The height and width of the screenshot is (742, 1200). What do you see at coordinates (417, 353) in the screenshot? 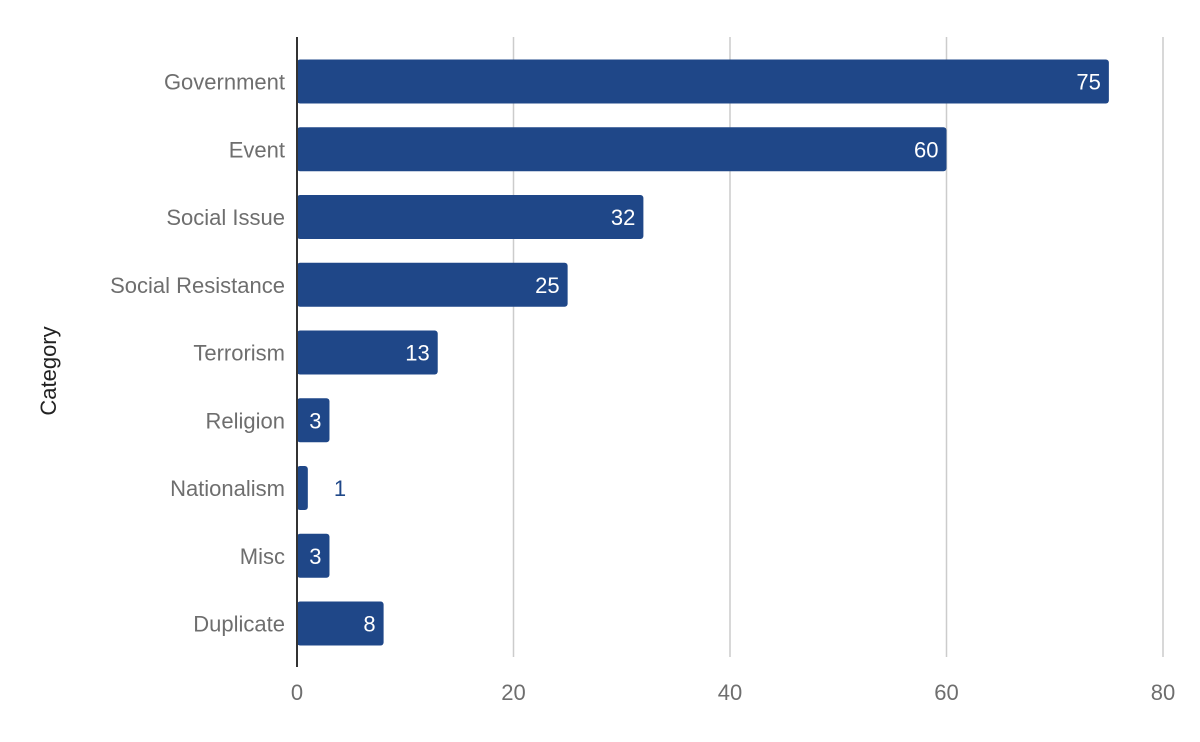
I see `value-label-terrorism: 13` at bounding box center [417, 353].